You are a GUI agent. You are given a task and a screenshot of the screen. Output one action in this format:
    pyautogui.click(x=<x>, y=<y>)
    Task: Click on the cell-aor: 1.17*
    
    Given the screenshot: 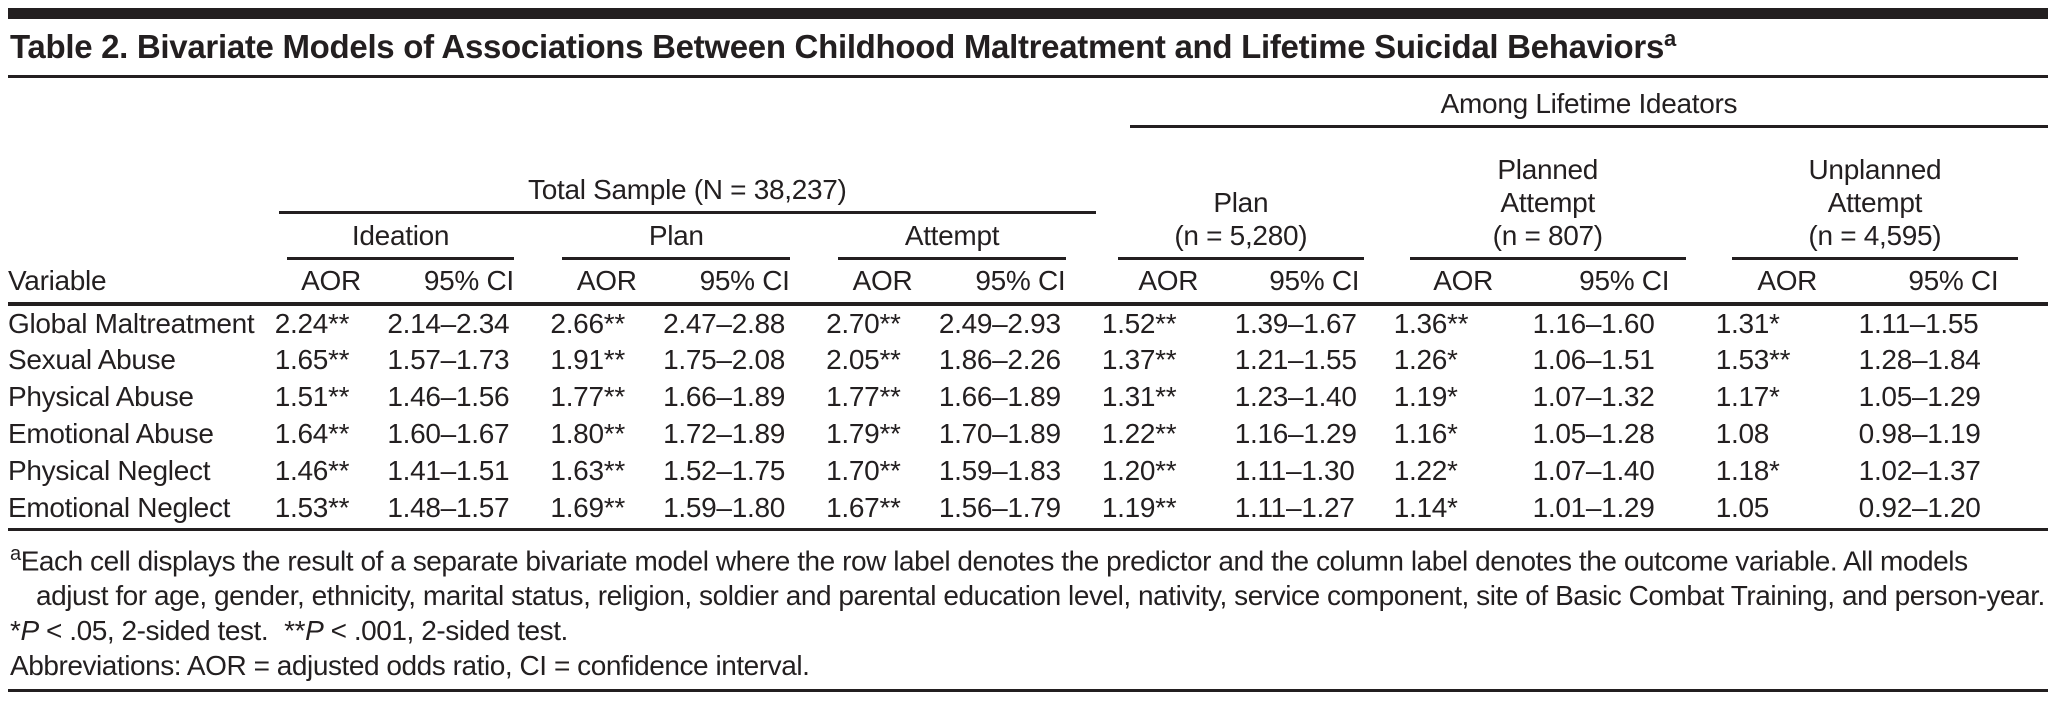 What is the action you would take?
    pyautogui.click(x=1747, y=396)
    